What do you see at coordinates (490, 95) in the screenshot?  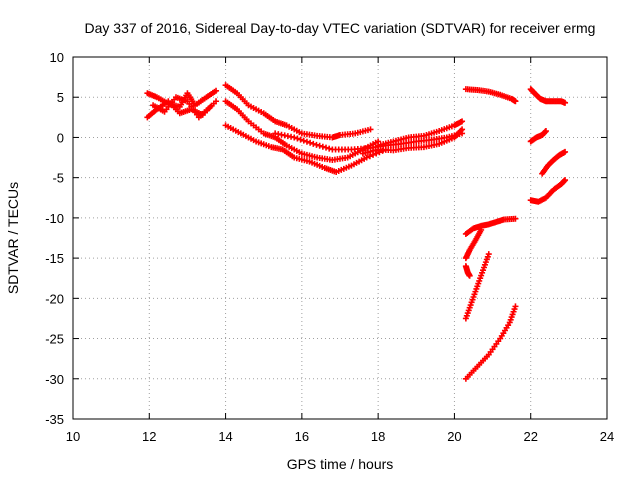 I see `series-track-j` at bounding box center [490, 95].